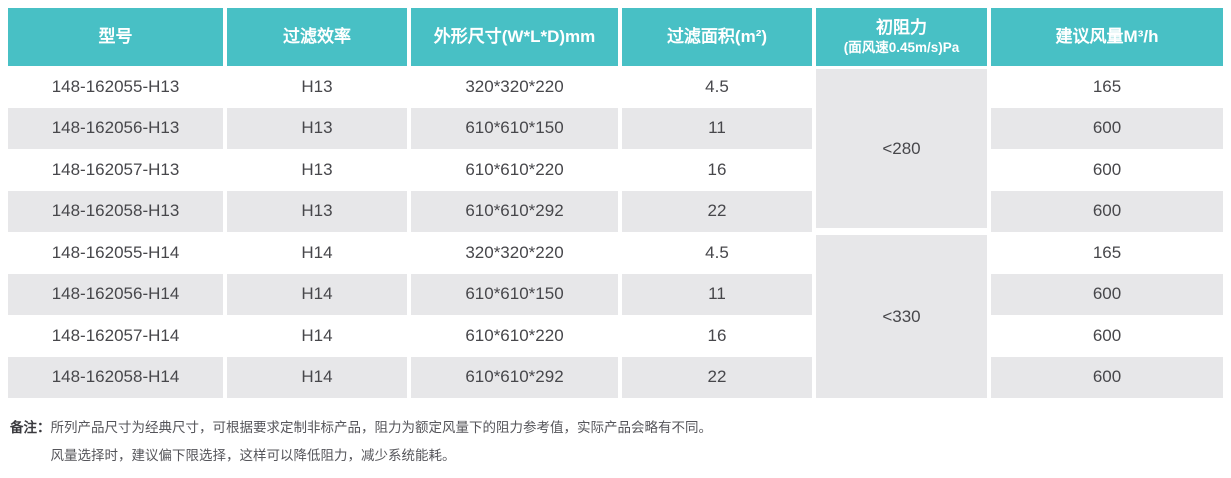 This screenshot has width=1231, height=478. I want to click on cell-model: 148-162058-H13, so click(115, 211).